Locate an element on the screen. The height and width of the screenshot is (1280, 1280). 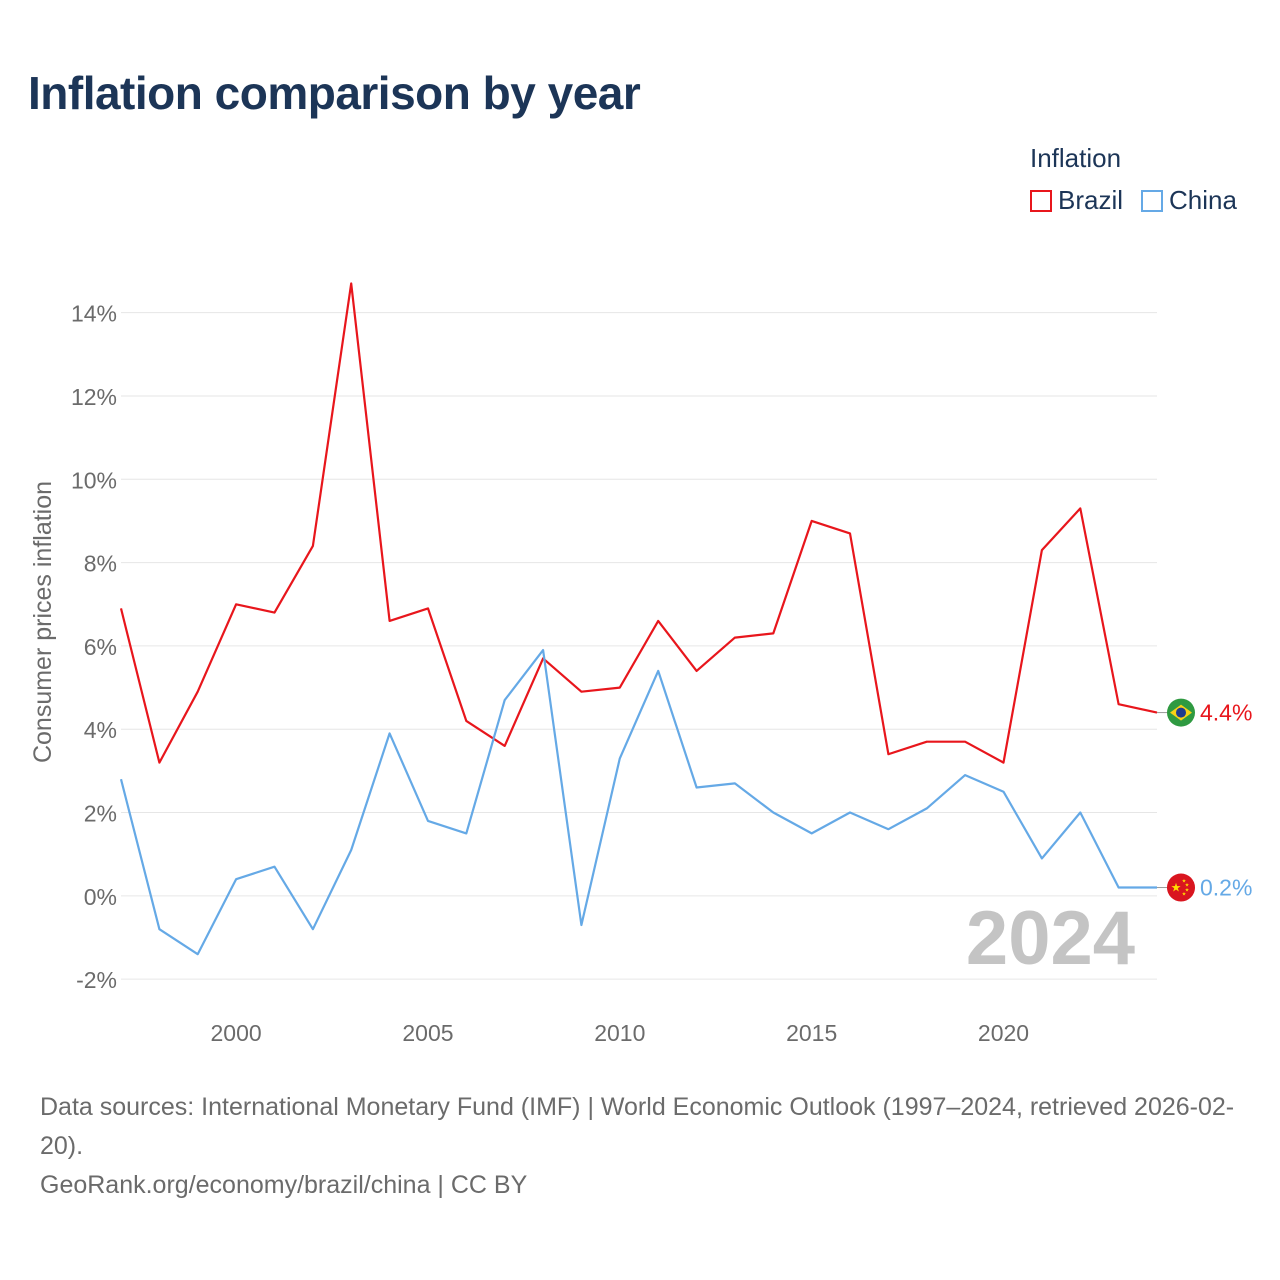
legend-label-china: China is located at coordinates (1203, 200).